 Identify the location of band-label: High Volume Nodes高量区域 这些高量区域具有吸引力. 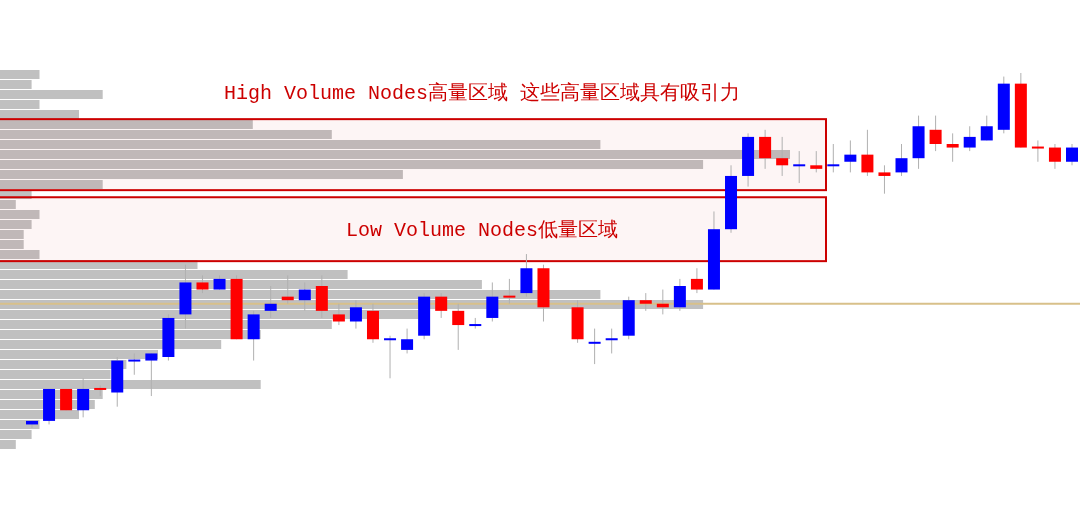
(482, 93).